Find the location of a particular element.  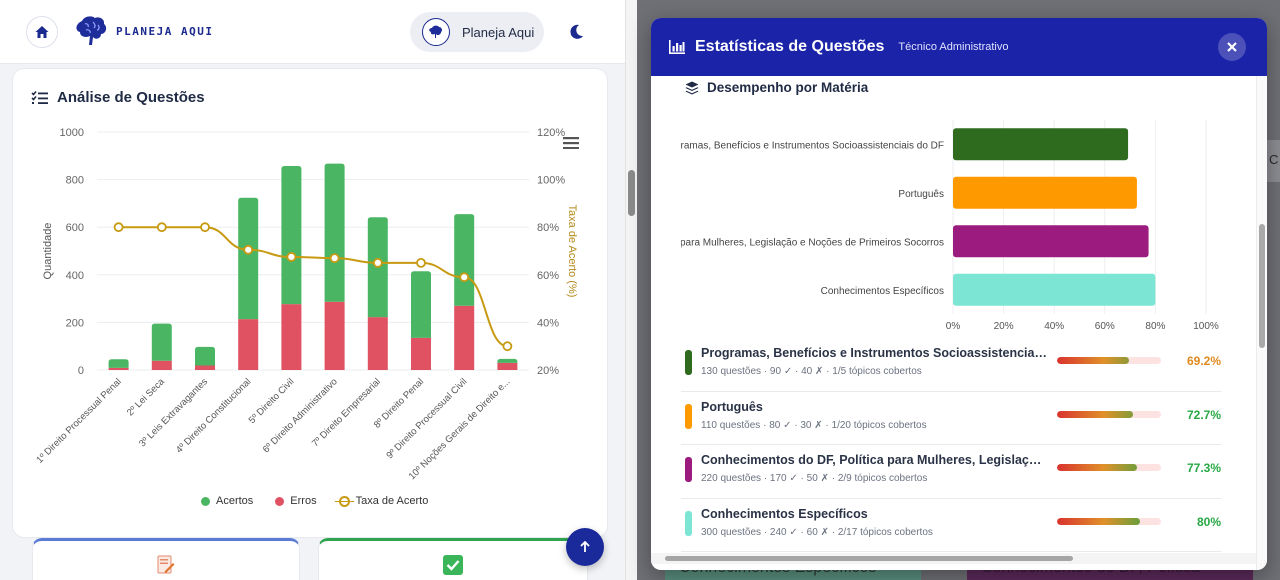

background-edge-card: C is located at coordinates (1271, 161).